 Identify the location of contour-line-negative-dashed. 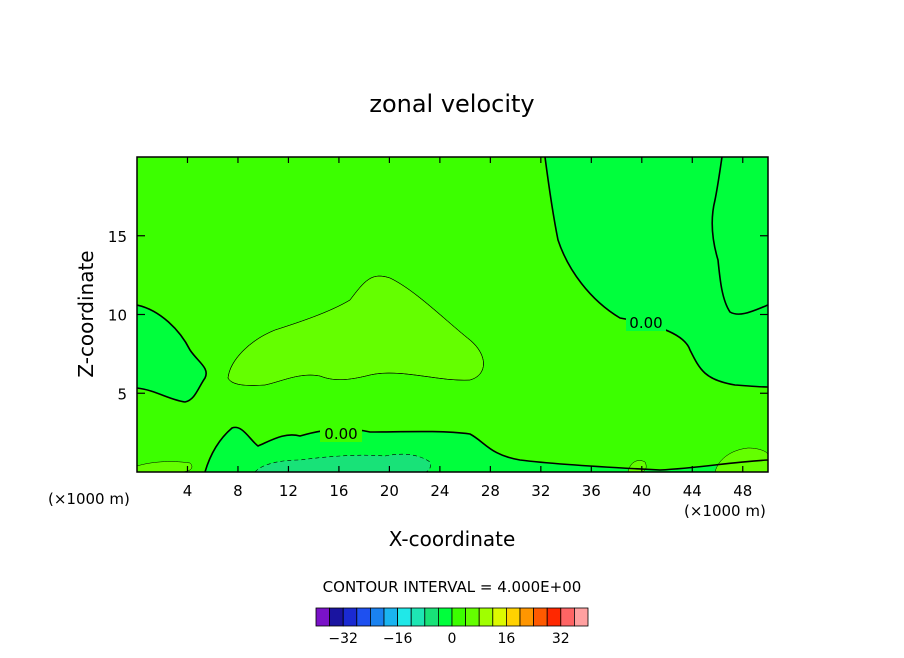
(342, 462).